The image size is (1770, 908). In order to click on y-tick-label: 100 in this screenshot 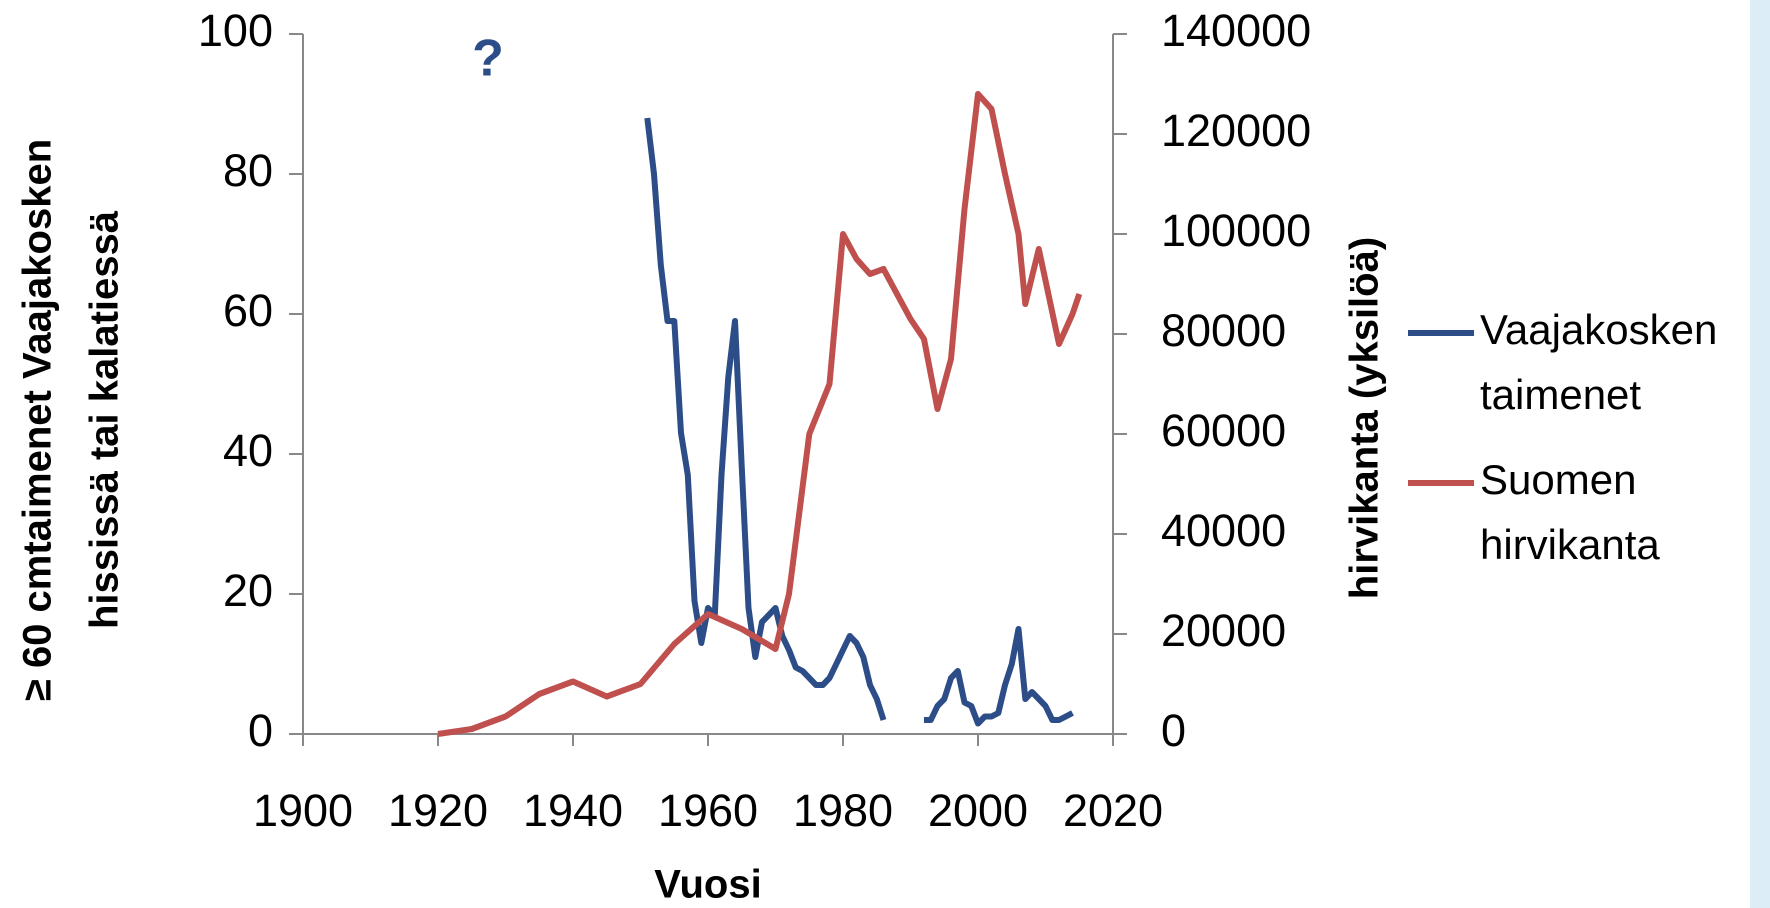, I will do `click(235, 30)`.